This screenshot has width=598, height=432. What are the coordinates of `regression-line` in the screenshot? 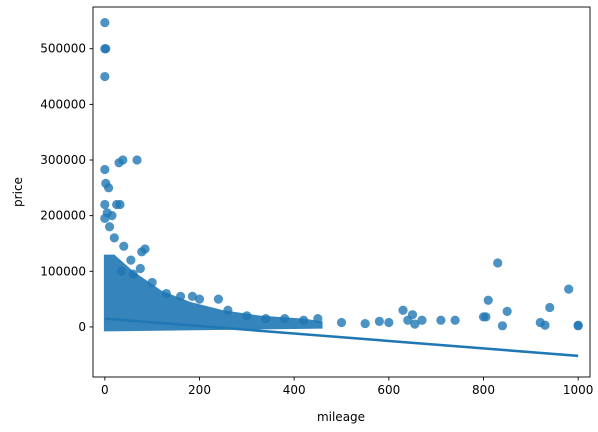 It's located at (341, 337).